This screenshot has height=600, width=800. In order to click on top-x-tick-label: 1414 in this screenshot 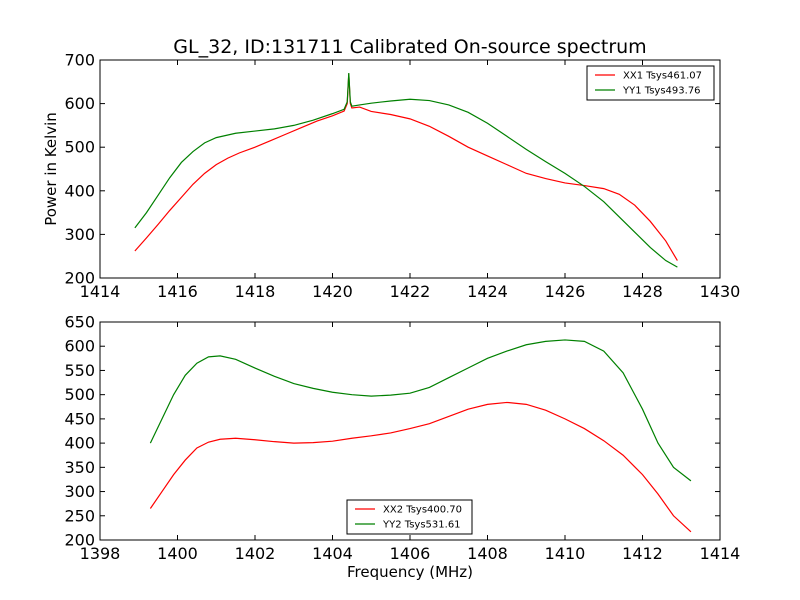, I will do `click(100, 291)`.